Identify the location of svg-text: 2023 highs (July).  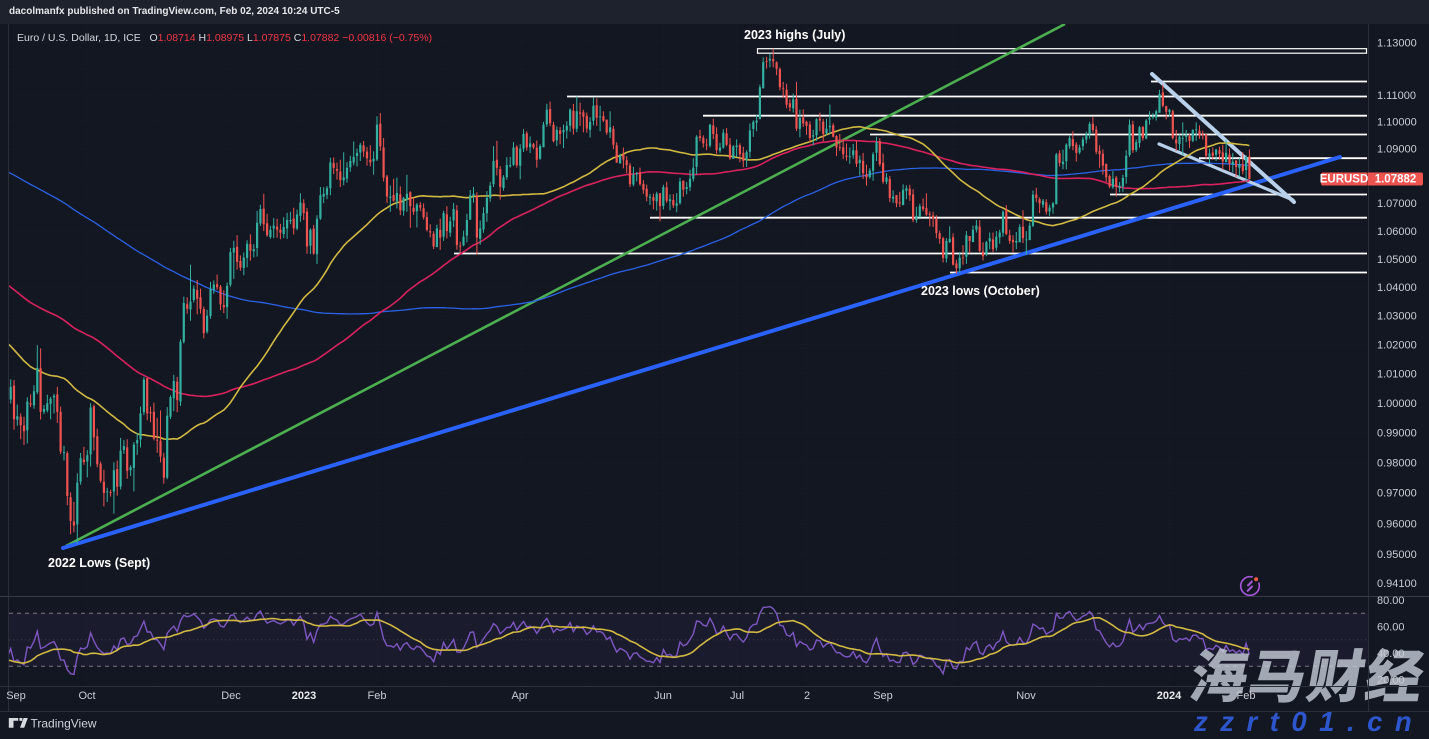
(794, 35).